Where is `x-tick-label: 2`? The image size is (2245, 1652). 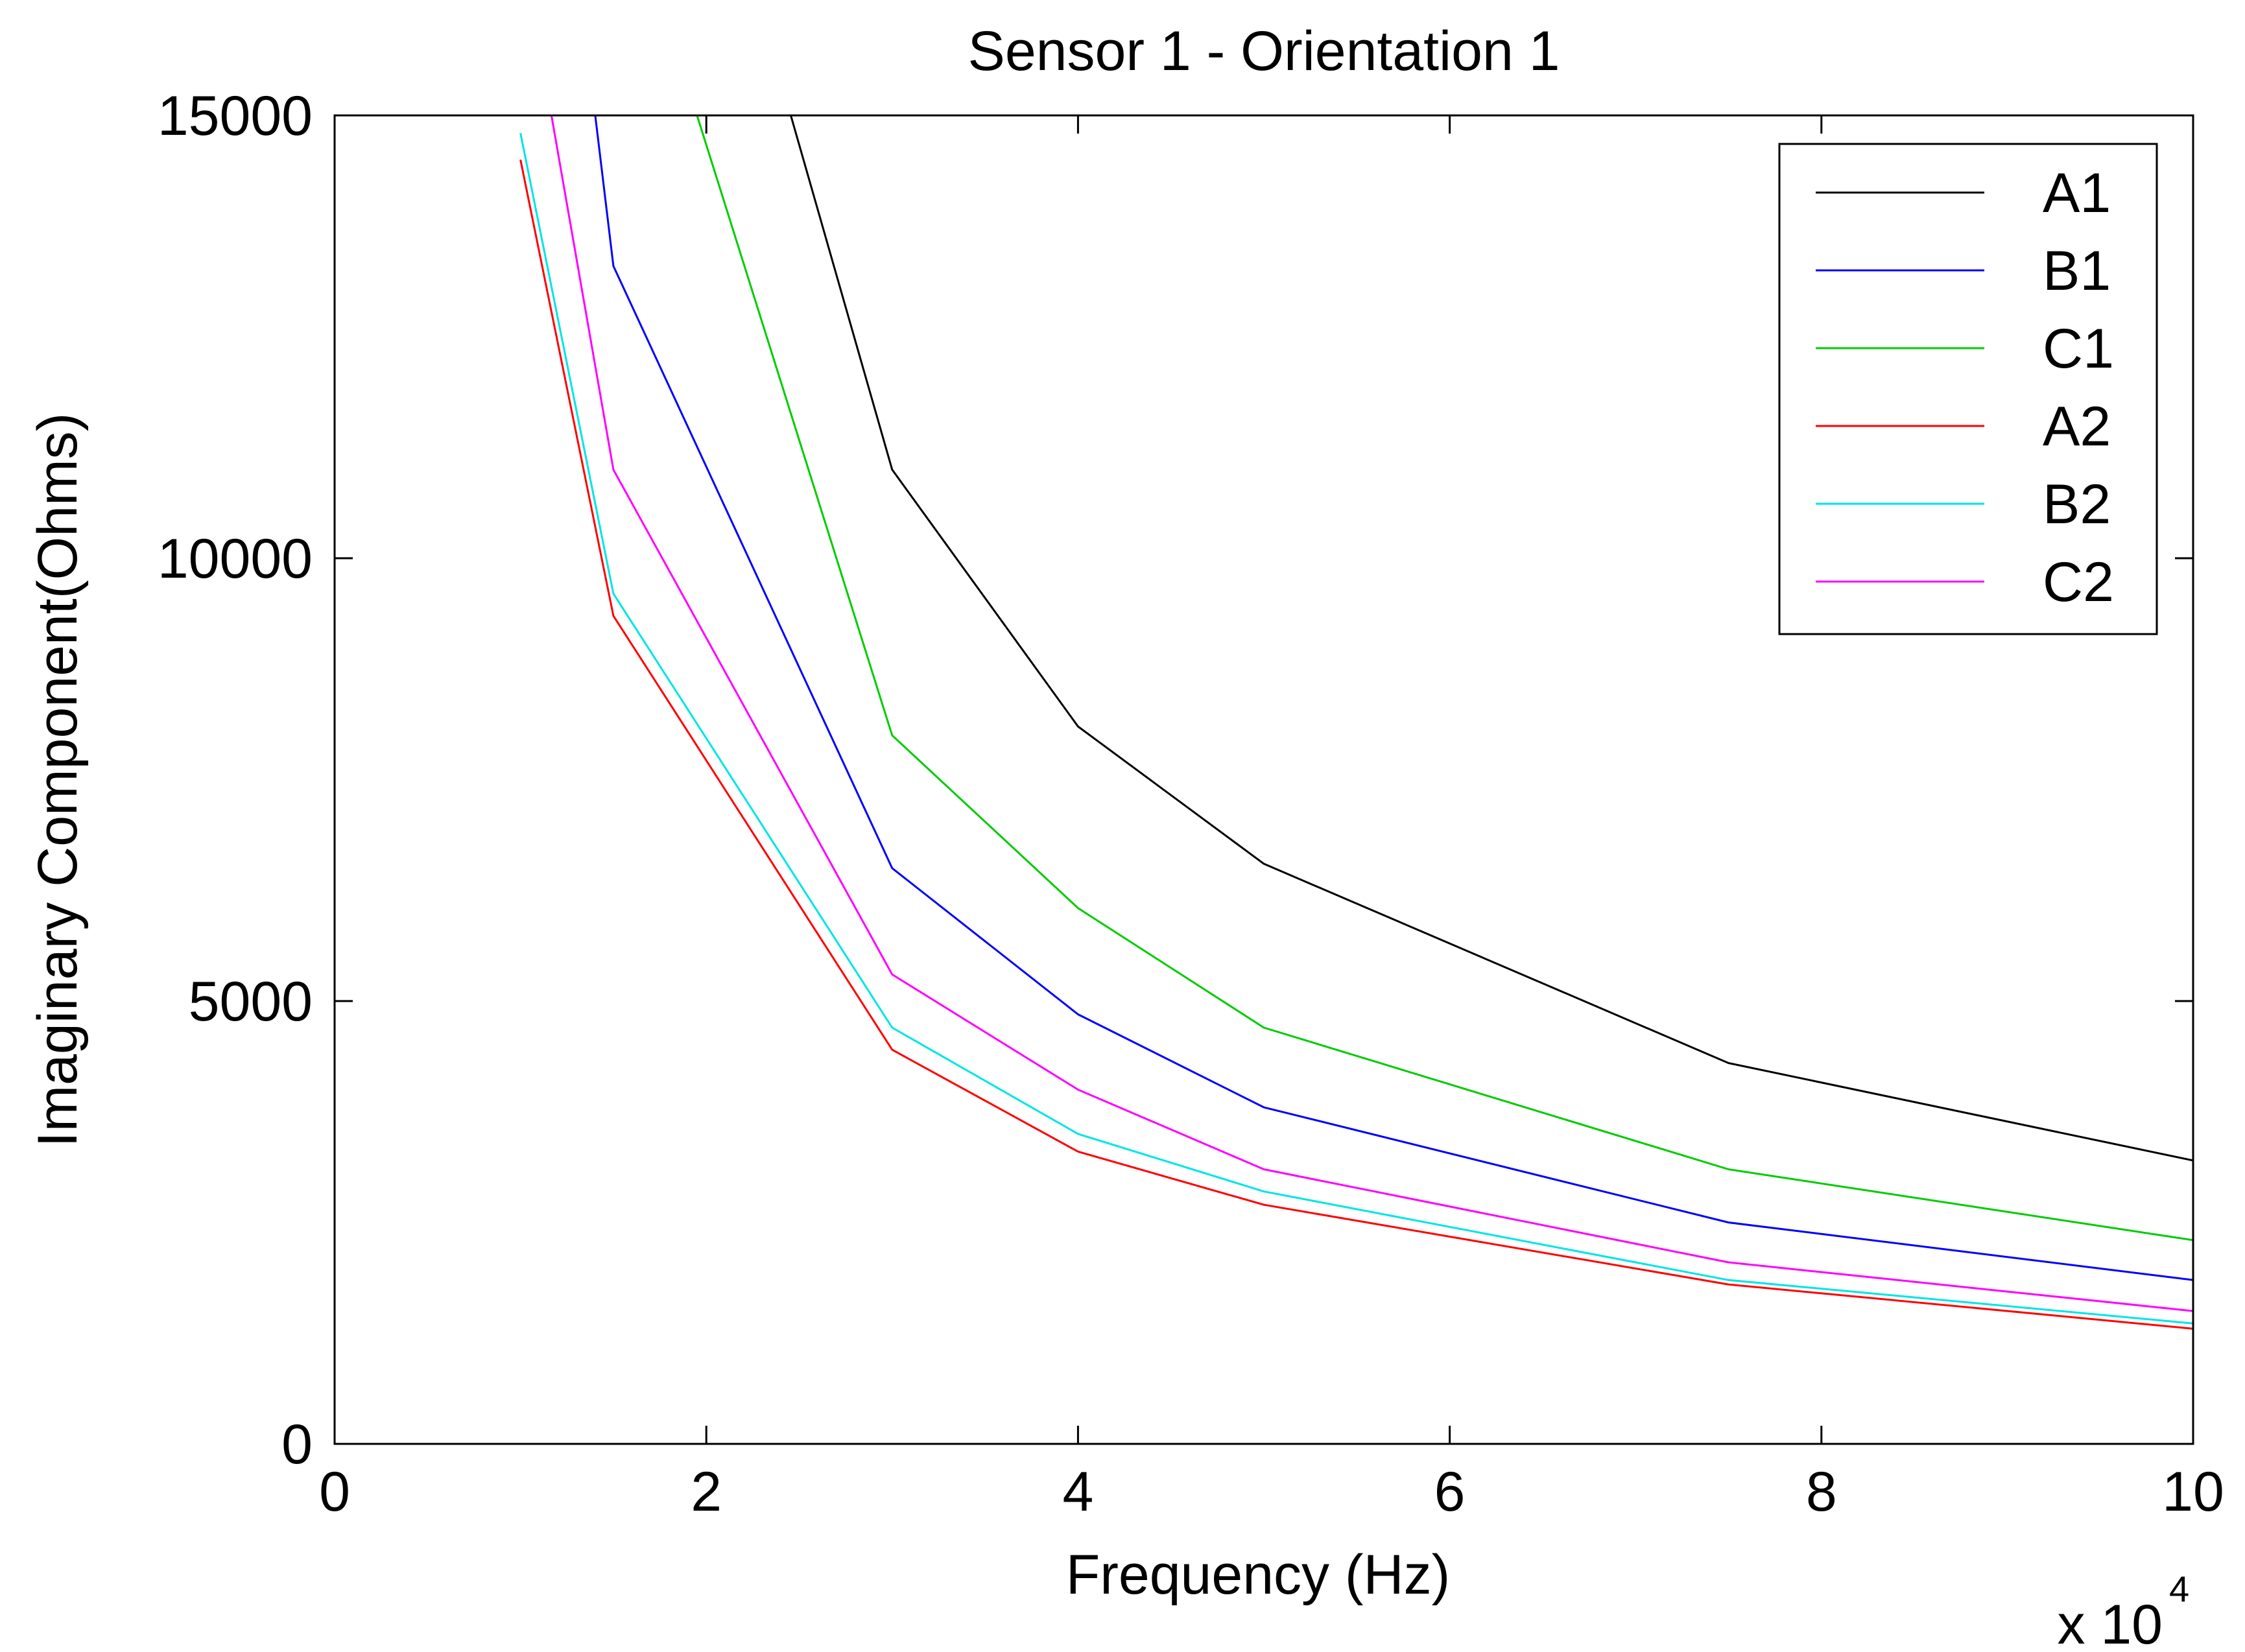 x-tick-label: 2 is located at coordinates (707, 1492).